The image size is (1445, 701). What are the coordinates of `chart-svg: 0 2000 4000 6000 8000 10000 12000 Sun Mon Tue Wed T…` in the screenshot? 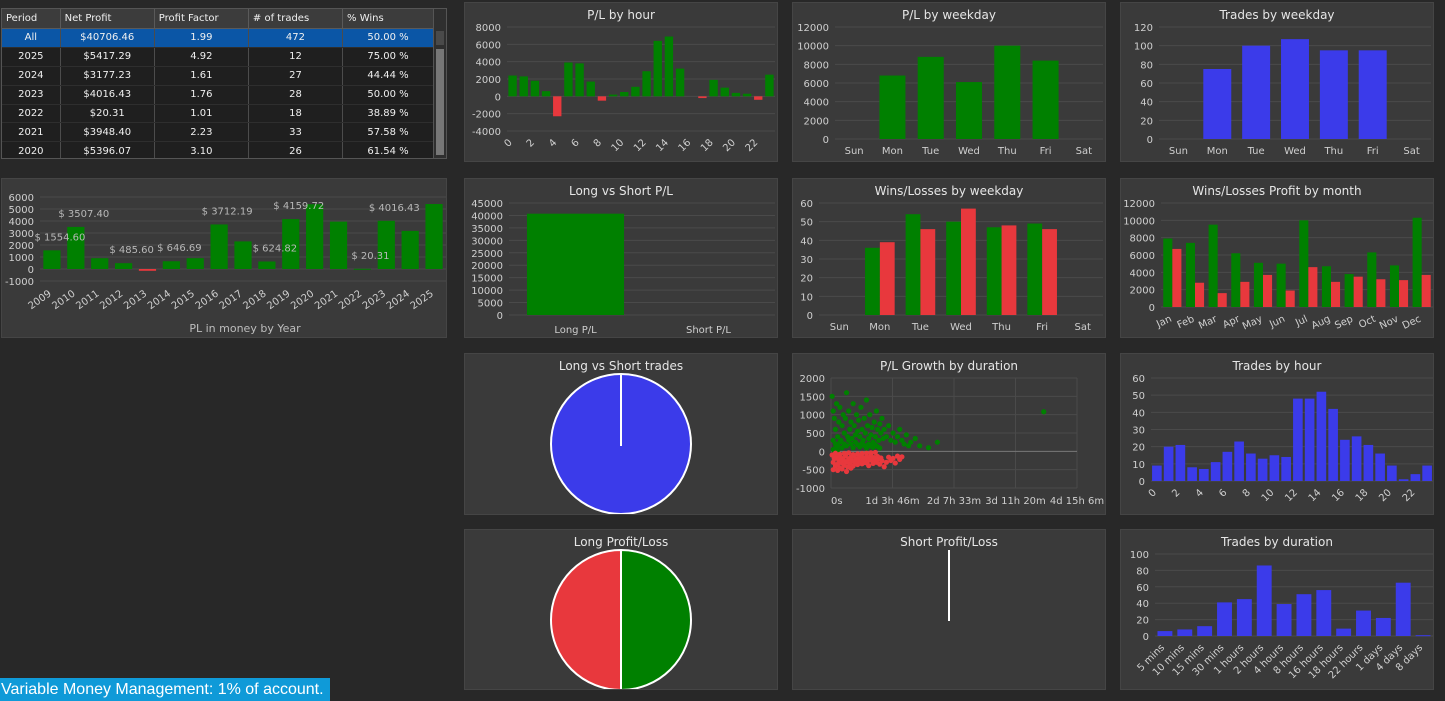 It's located at (950, 90).